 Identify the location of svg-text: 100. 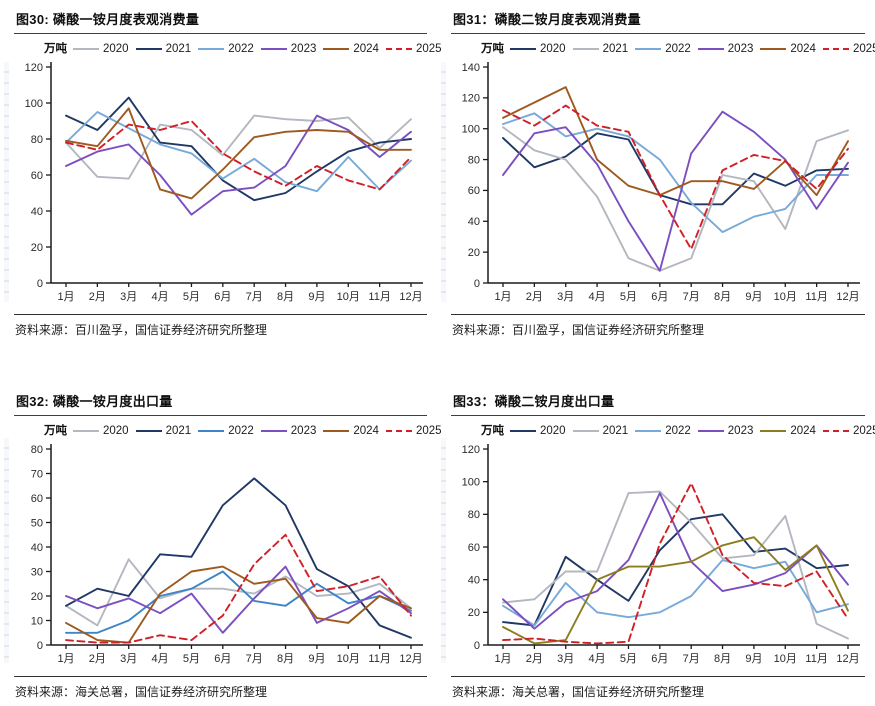
(471, 482).